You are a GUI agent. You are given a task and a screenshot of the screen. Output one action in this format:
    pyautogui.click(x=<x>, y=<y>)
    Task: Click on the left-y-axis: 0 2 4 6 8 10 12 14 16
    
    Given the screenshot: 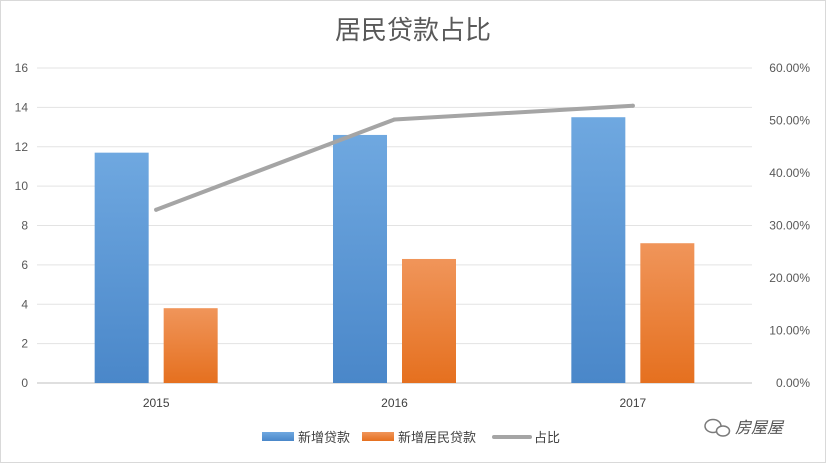 What is the action you would take?
    pyautogui.click(x=22, y=225)
    